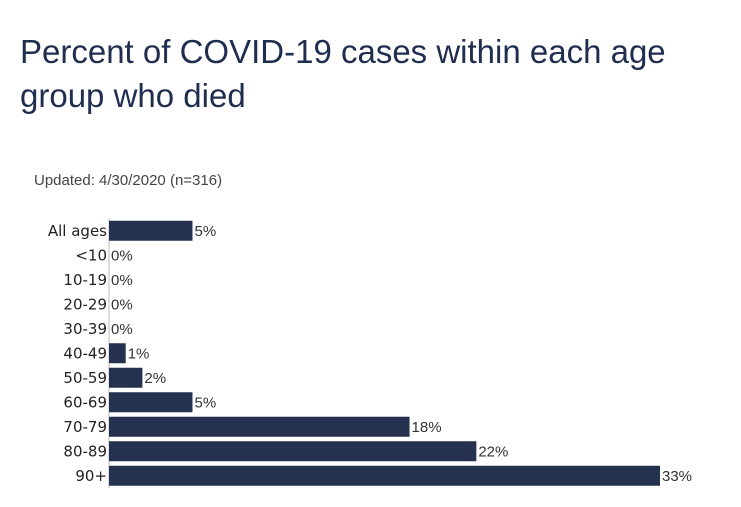  What do you see at coordinates (85, 304) in the screenshot?
I see `category-label: 20-29` at bounding box center [85, 304].